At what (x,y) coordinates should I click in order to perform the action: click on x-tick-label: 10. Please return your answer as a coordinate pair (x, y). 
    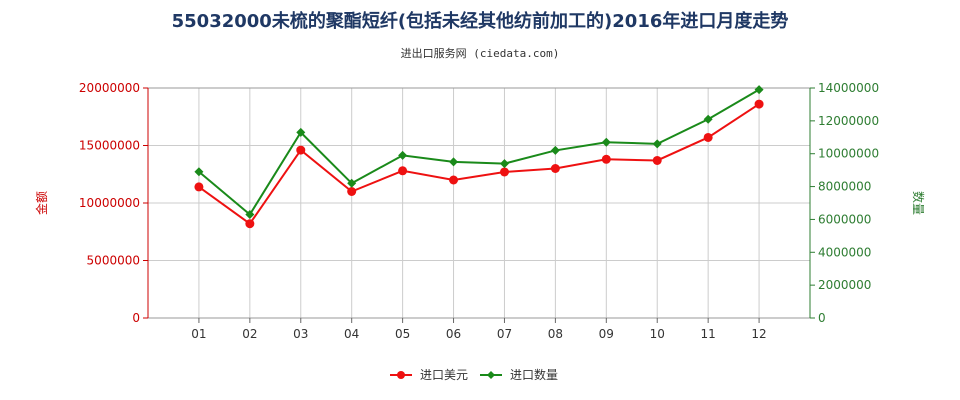
    Looking at the image, I should click on (657, 334).